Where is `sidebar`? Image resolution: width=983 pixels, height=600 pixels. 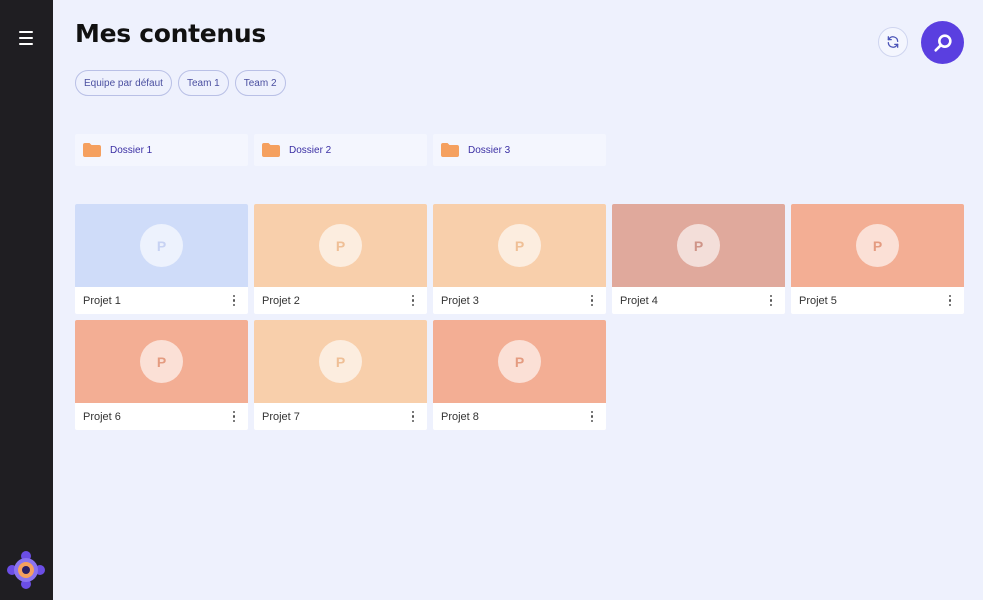
sidebar is located at coordinates (26, 300).